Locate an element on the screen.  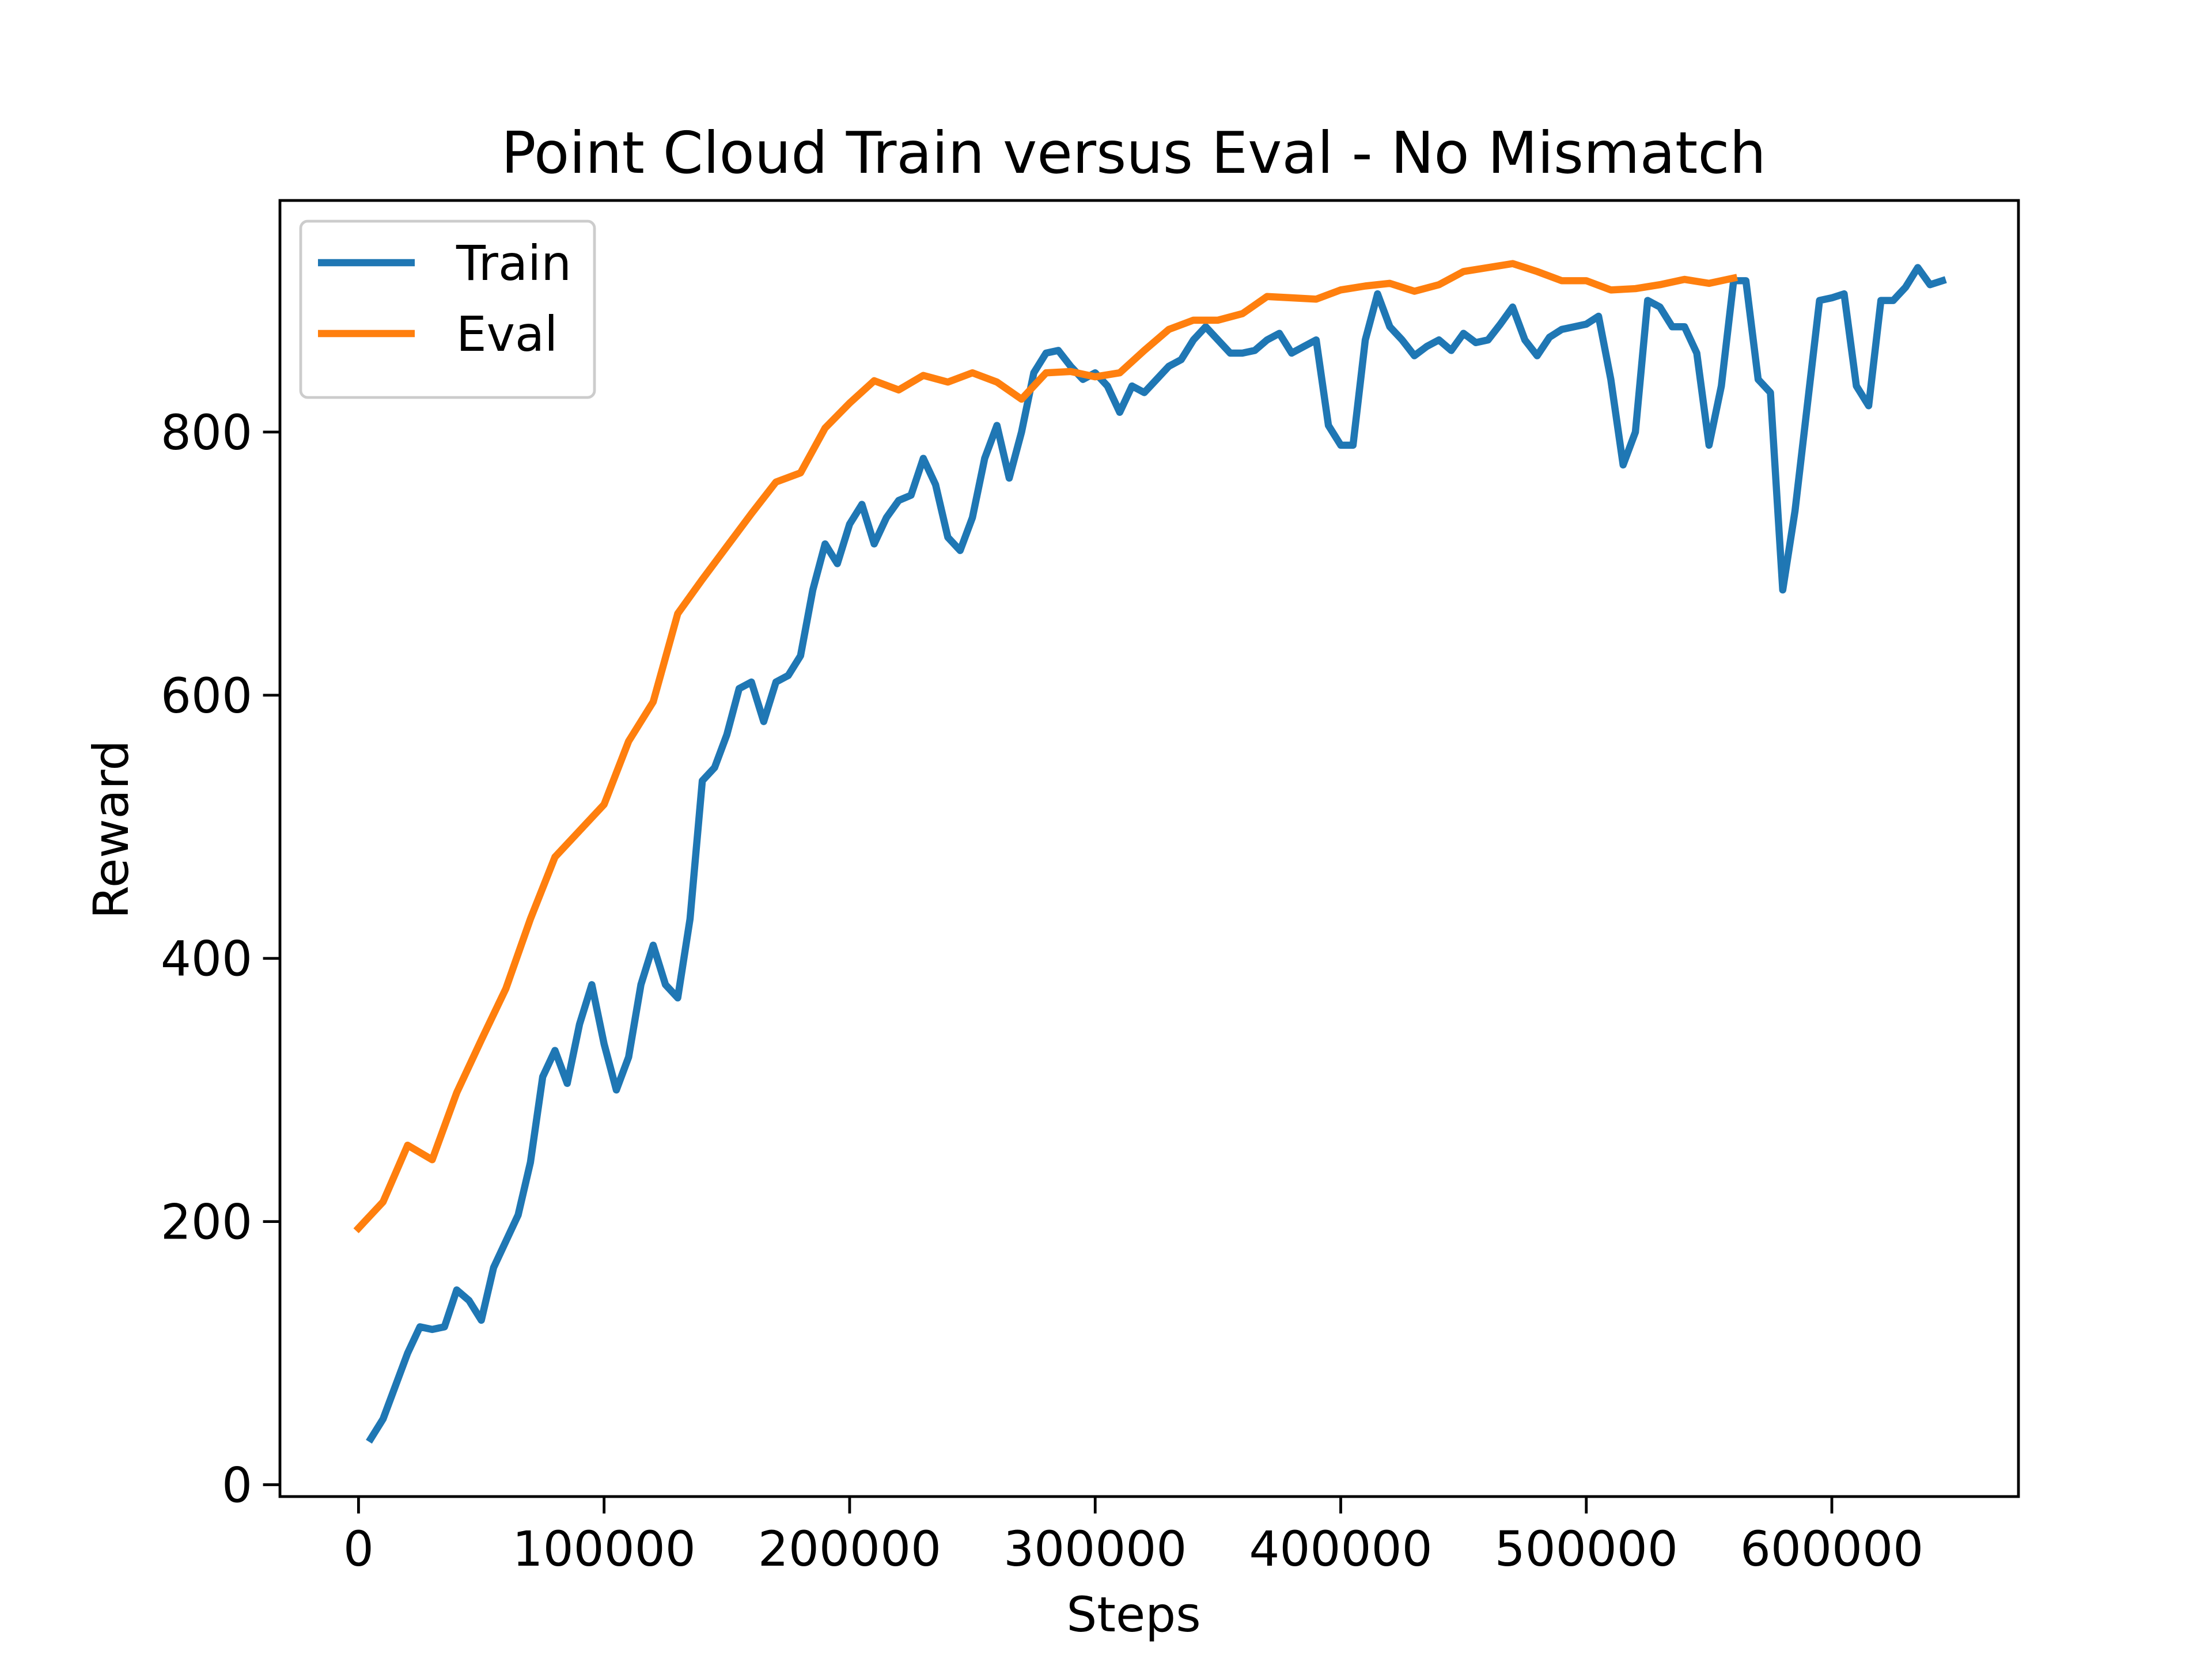
legend-label: Train is located at coordinates (513, 263).